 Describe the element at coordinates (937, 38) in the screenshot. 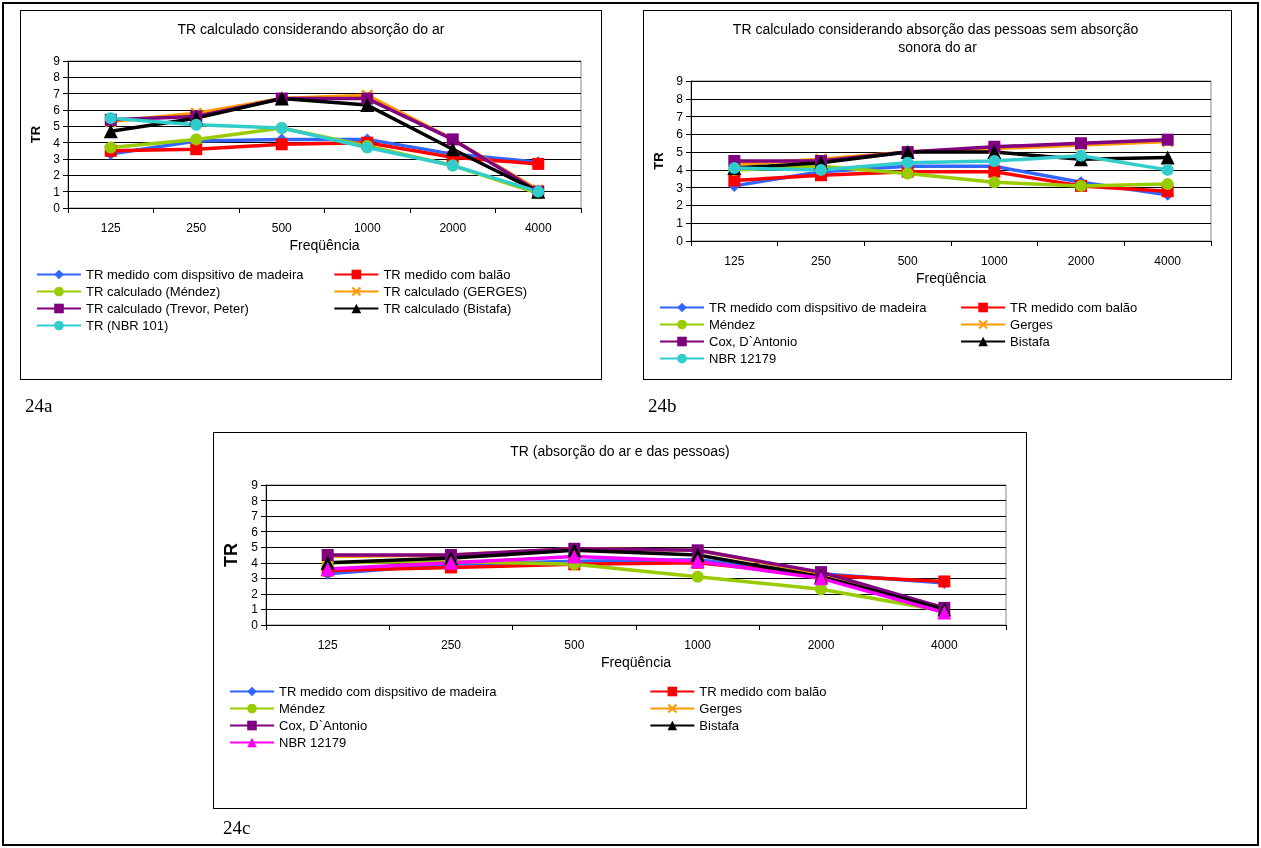

I see `chart-title: TR calculado considerando absorção das pessoas sem absorção sonora do ar` at that location.